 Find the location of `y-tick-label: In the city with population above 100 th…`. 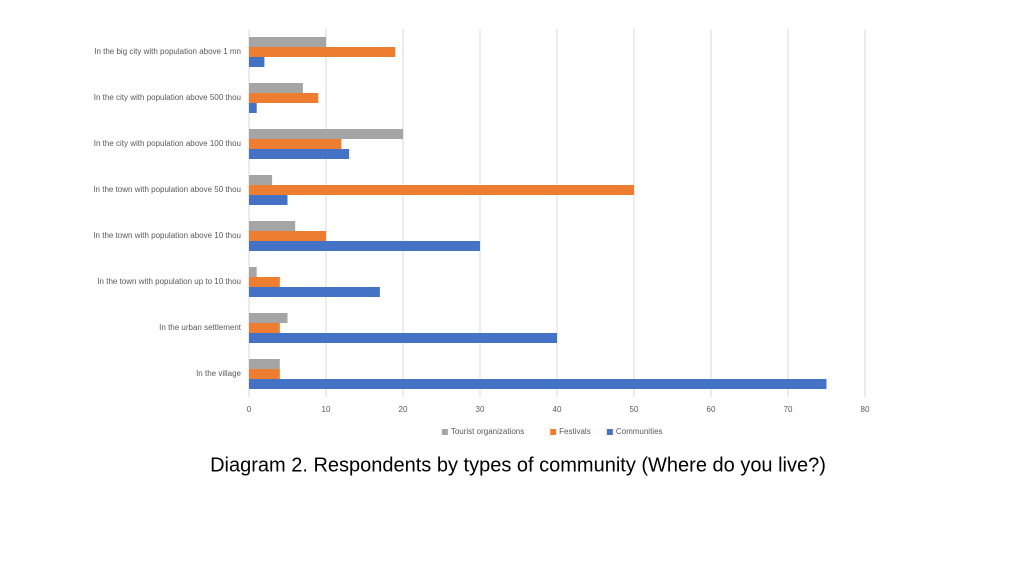

y-tick-label: In the city with population above 100 th… is located at coordinates (167, 143).